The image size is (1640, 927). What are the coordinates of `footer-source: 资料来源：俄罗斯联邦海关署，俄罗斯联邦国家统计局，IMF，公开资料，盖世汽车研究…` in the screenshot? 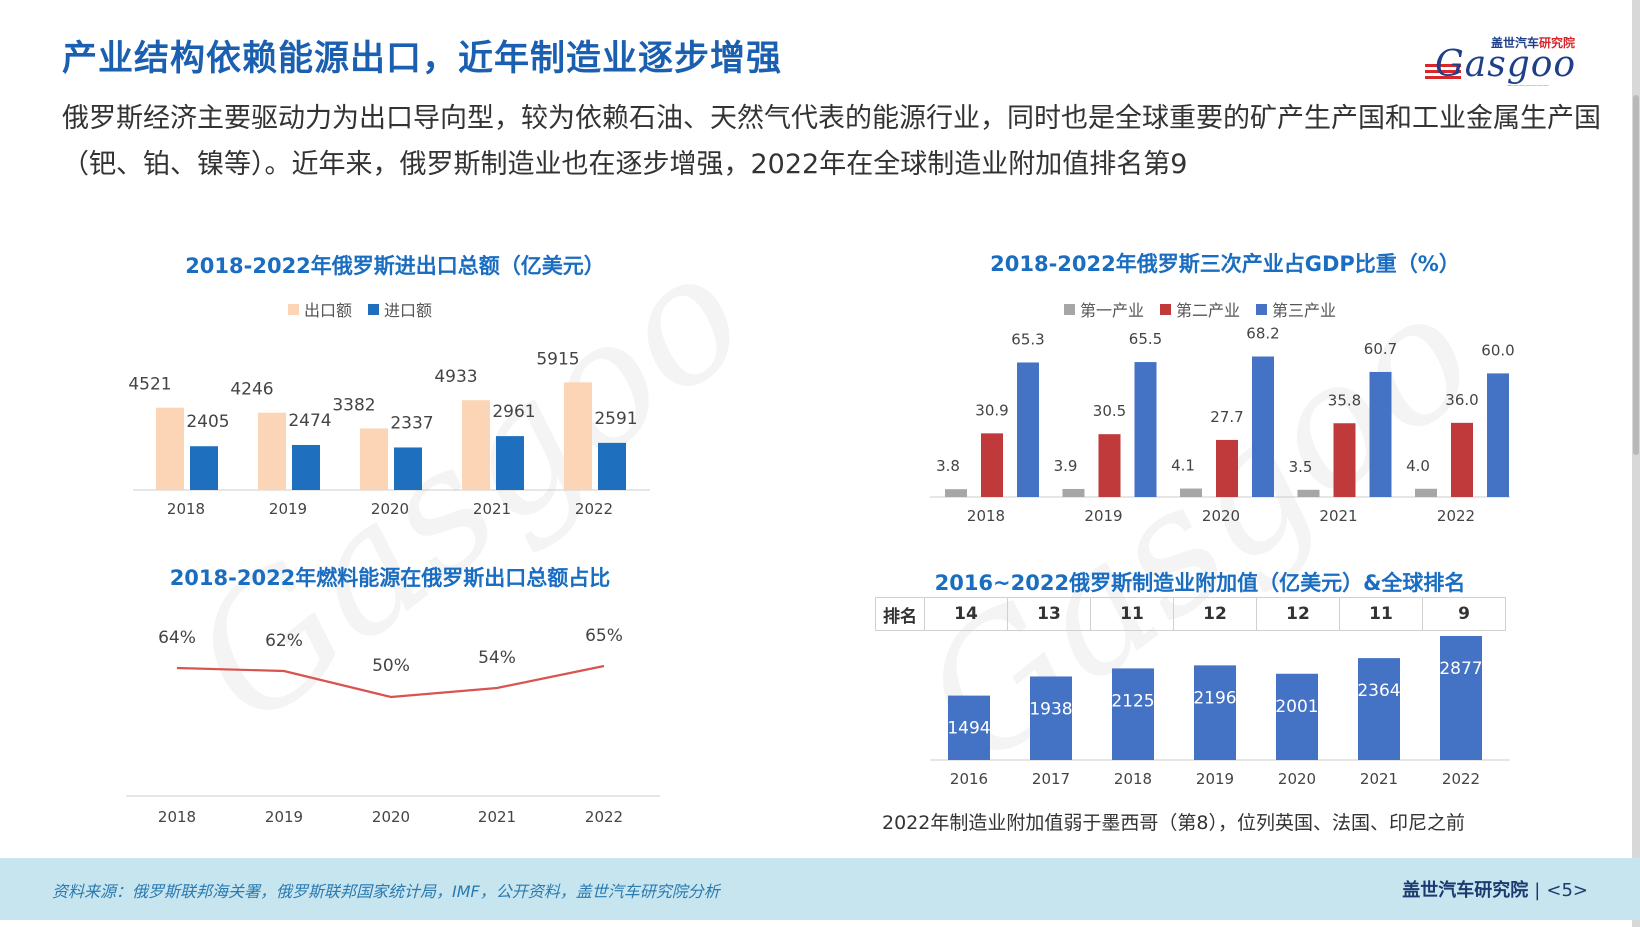 It's located at (386, 891).